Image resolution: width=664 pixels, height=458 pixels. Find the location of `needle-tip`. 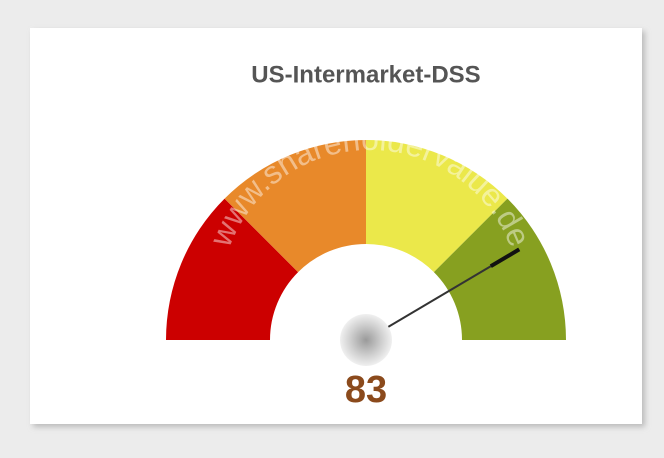

needle-tip is located at coordinates (505, 257).